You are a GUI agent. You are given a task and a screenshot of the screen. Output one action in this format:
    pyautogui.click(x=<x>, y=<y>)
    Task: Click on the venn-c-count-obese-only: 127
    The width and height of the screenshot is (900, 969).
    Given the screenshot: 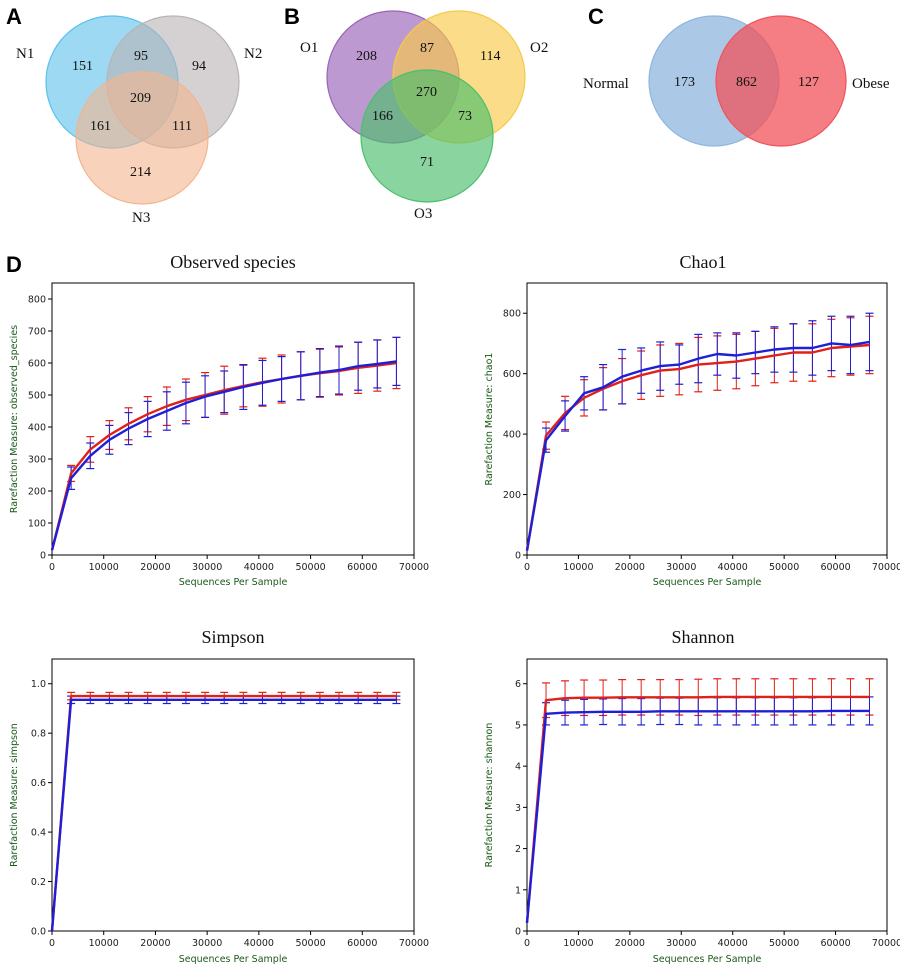 What is the action you would take?
    pyautogui.click(x=808, y=82)
    